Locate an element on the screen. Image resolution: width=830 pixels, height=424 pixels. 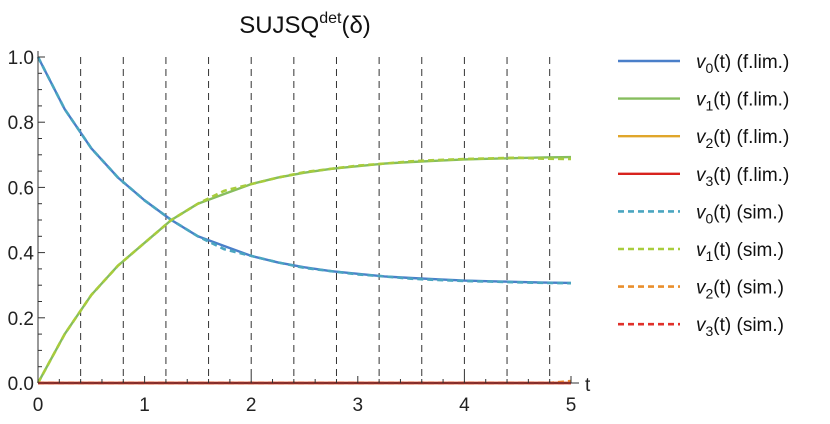
legend-label: v2(t) (sim.) is located at coordinates (740, 290).